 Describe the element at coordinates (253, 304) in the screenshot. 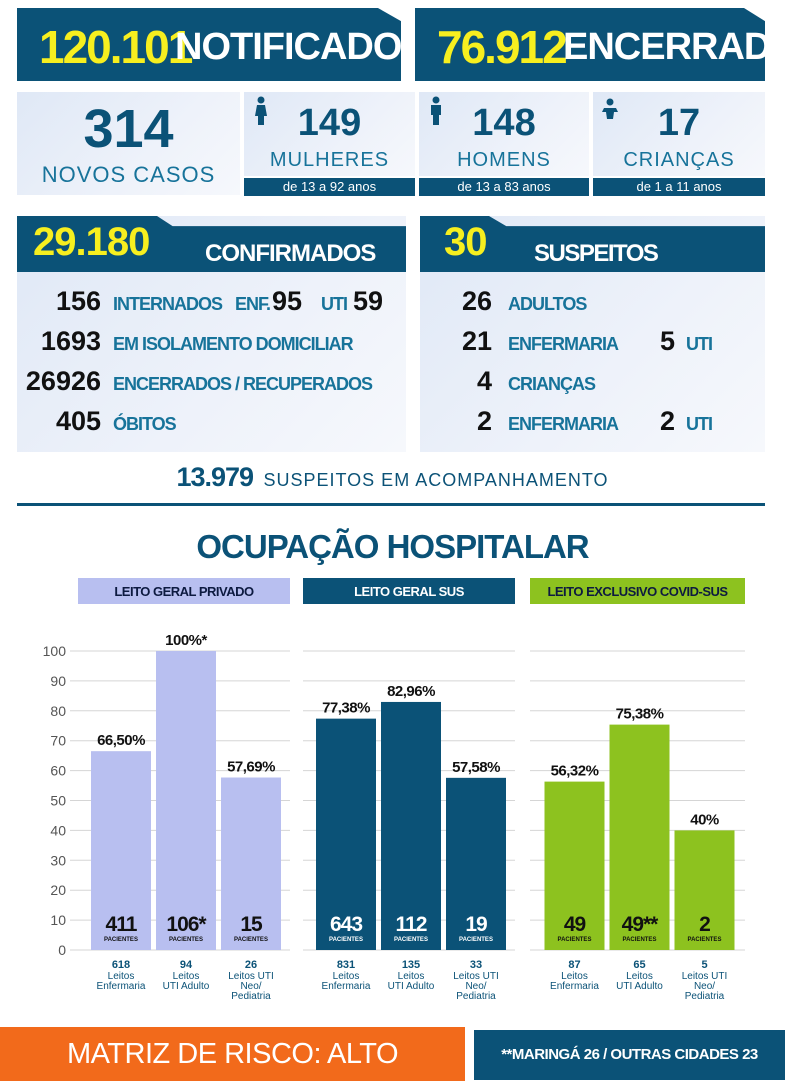

I see `enf-label: ENF.` at that location.